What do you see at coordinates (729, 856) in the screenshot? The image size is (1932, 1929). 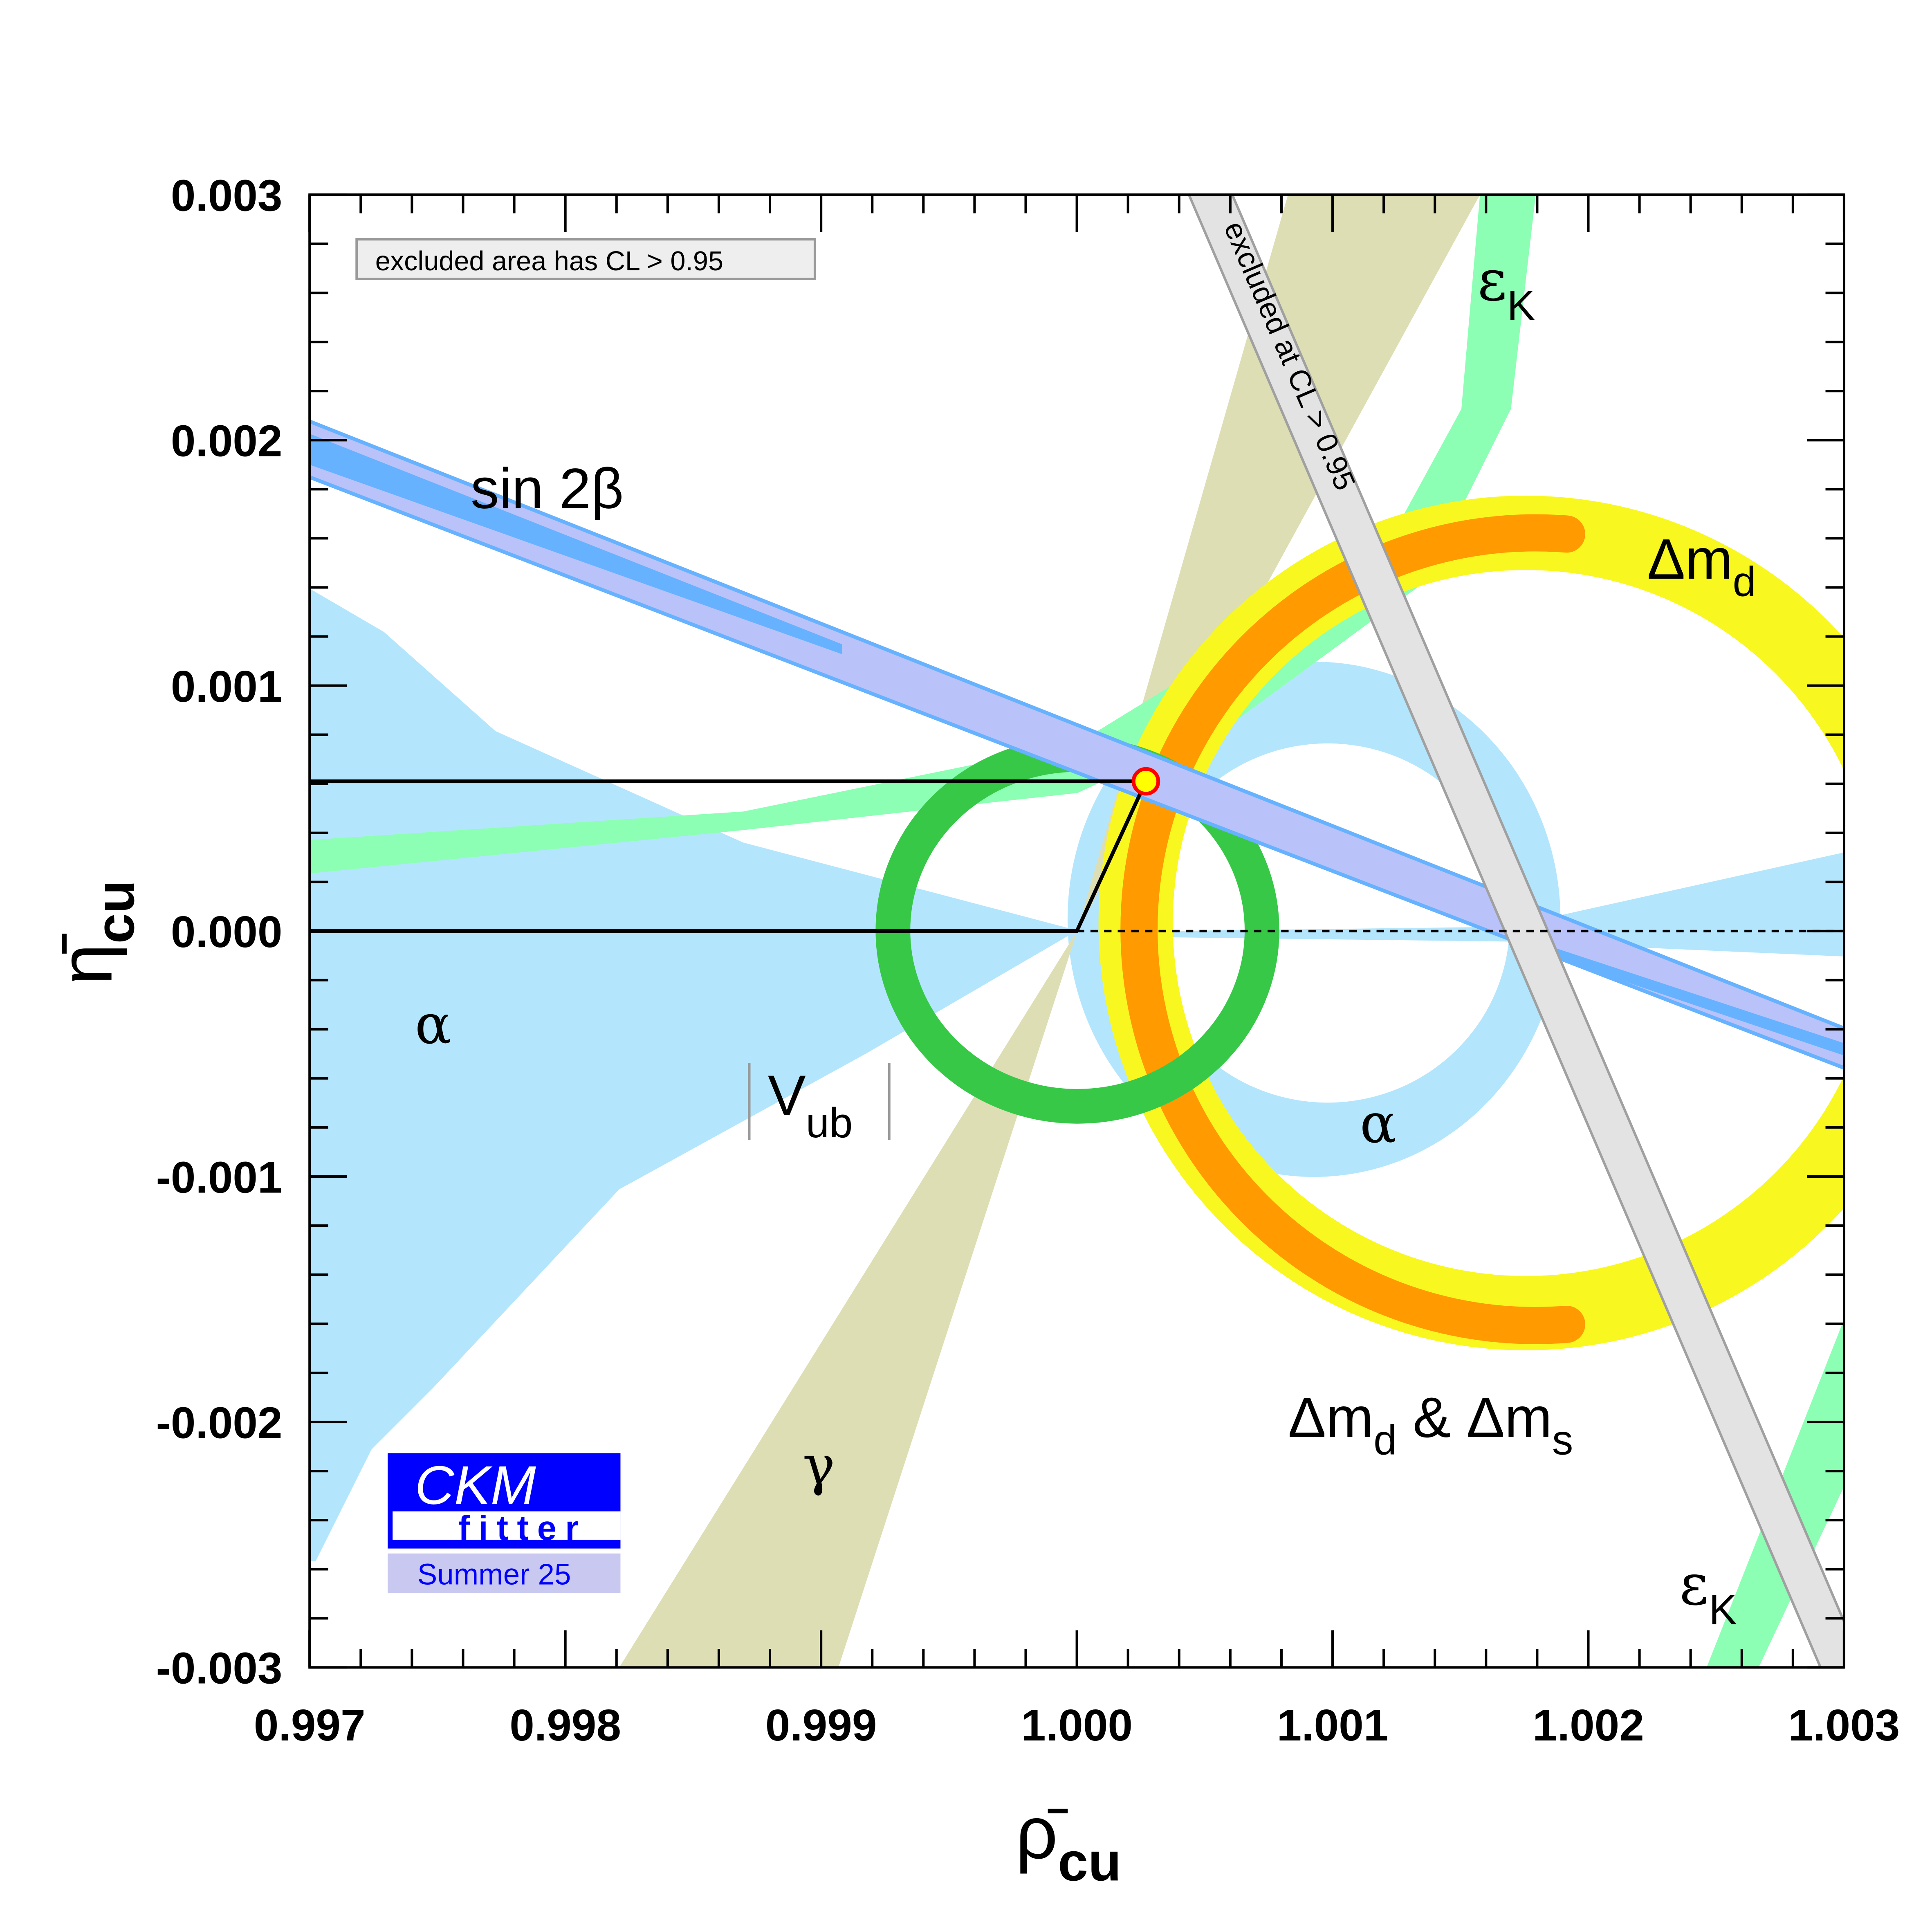 I see `unitarity-triangle` at bounding box center [729, 856].